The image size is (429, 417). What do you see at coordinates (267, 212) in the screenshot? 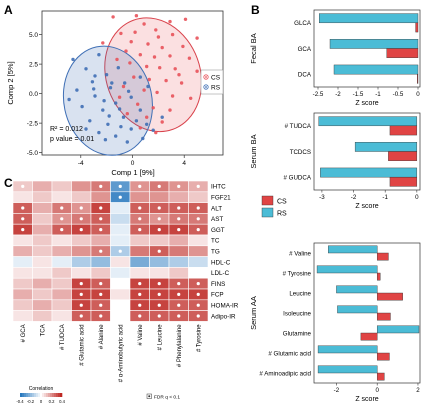
I see `legend-b-rs-swatch` at bounding box center [267, 212].